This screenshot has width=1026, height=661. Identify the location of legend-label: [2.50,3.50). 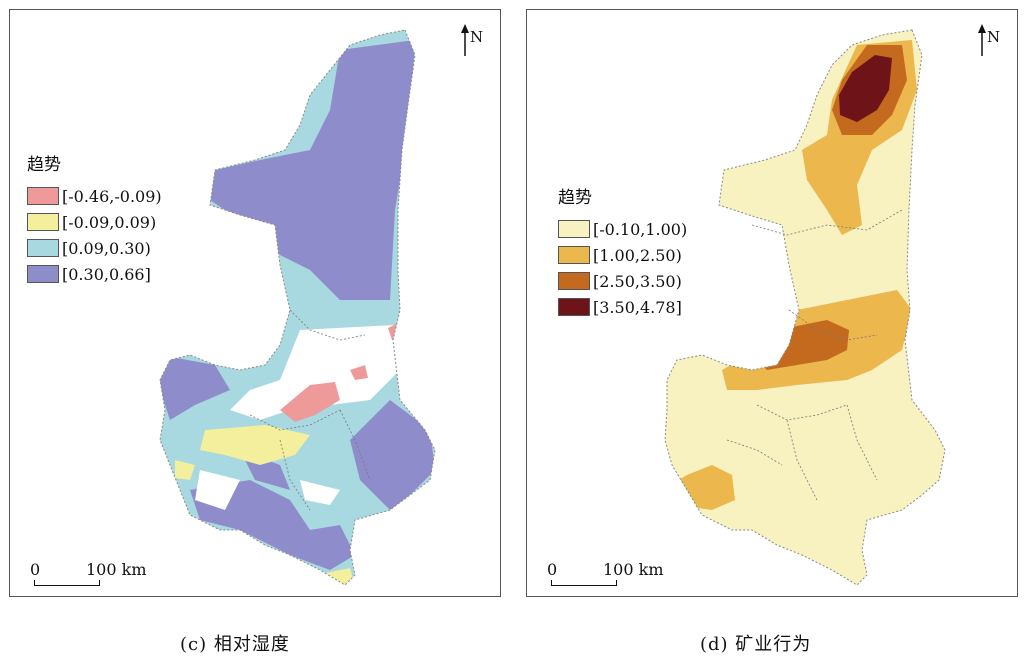
(637, 281).